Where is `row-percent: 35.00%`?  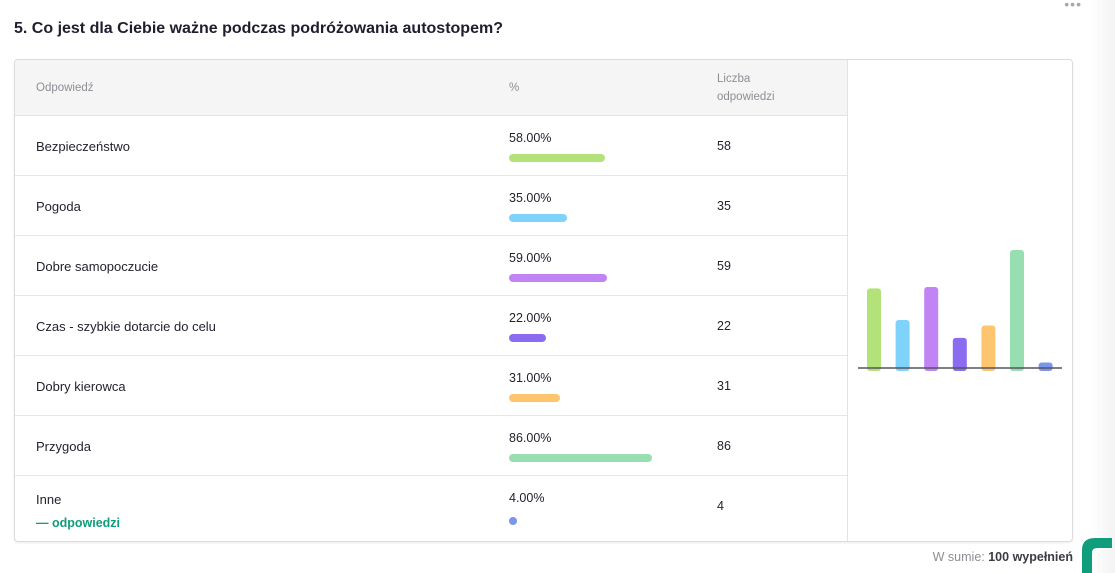 row-percent: 35.00% is located at coordinates (530, 198).